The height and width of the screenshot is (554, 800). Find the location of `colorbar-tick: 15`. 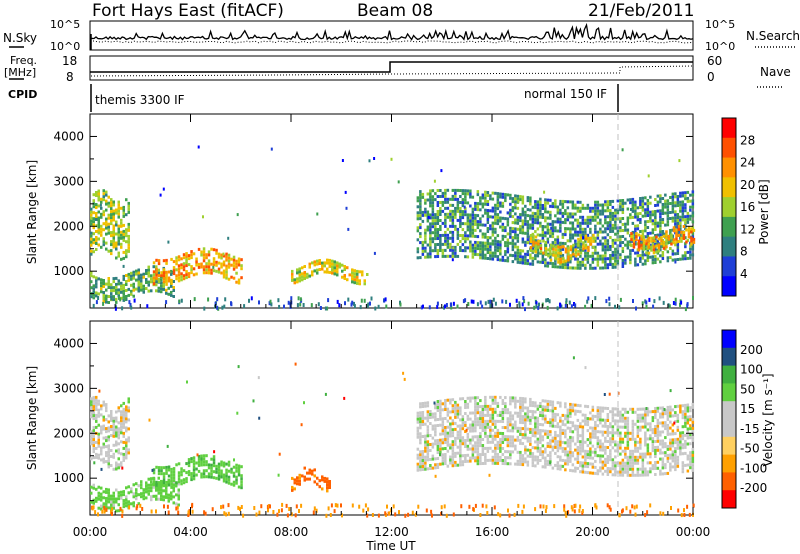

colorbar-tick: 15 is located at coordinates (747, 409).